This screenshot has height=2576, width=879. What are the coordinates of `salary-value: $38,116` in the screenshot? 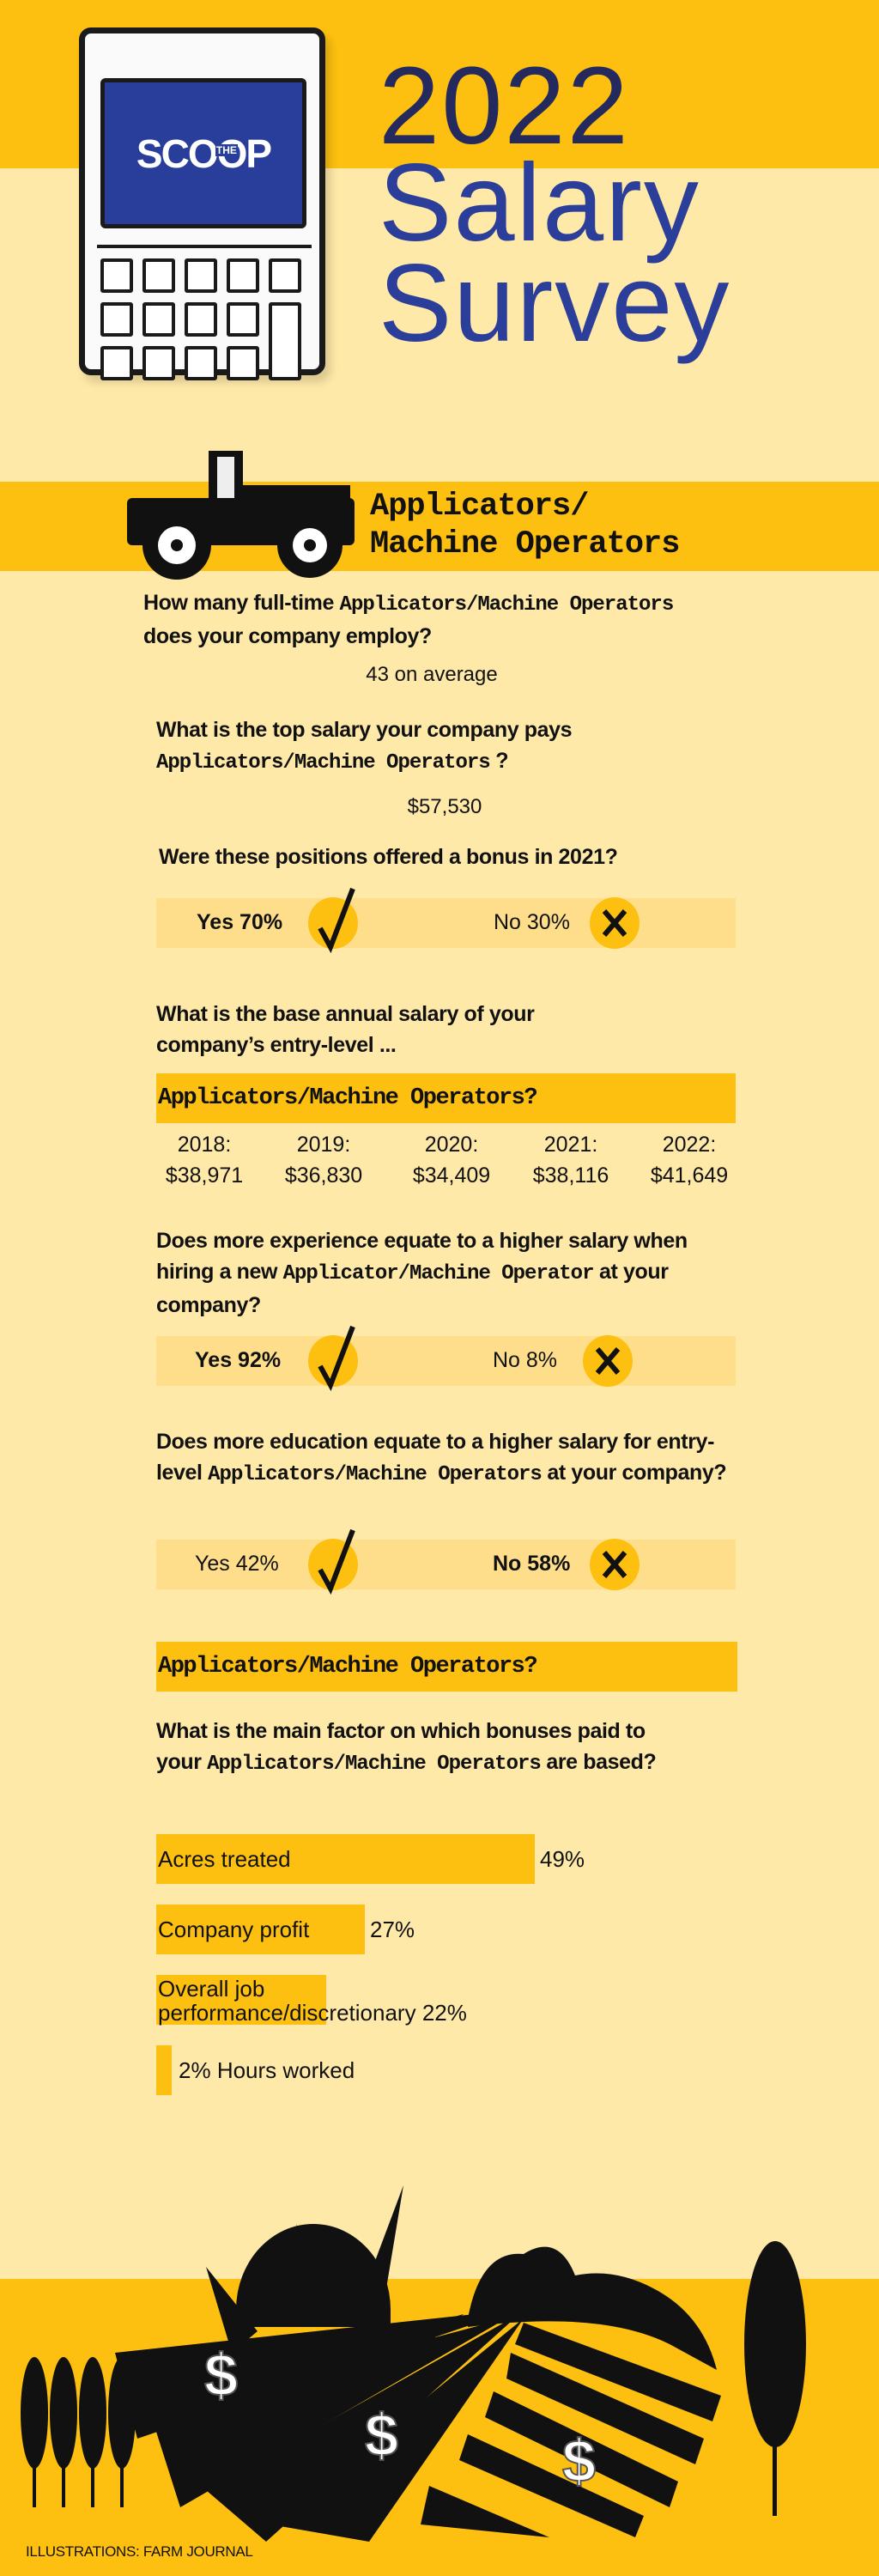 It's located at (570, 1175).